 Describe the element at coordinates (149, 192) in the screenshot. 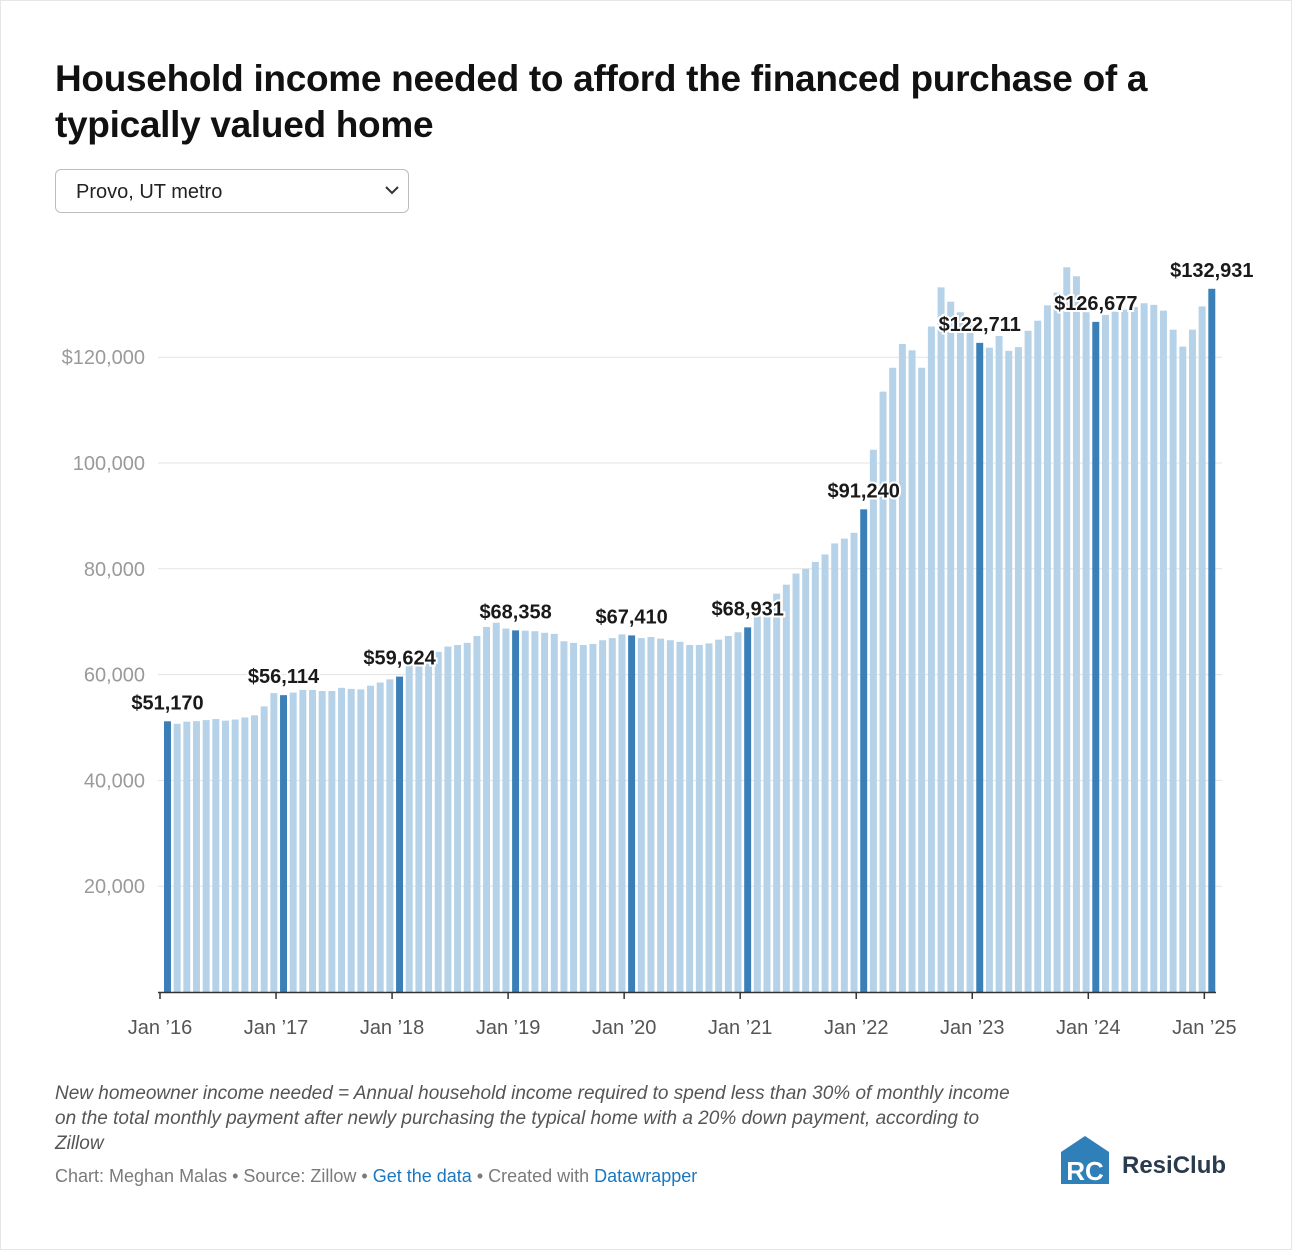

I see `metro-select-value: Provo, UT metro` at that location.